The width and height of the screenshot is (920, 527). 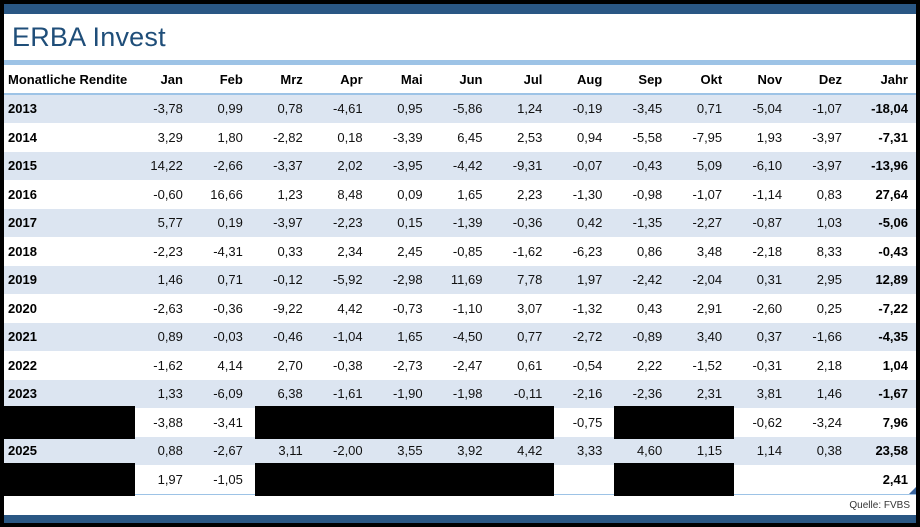 What do you see at coordinates (170, 223) in the screenshot?
I see `month-value: 5,77` at bounding box center [170, 223].